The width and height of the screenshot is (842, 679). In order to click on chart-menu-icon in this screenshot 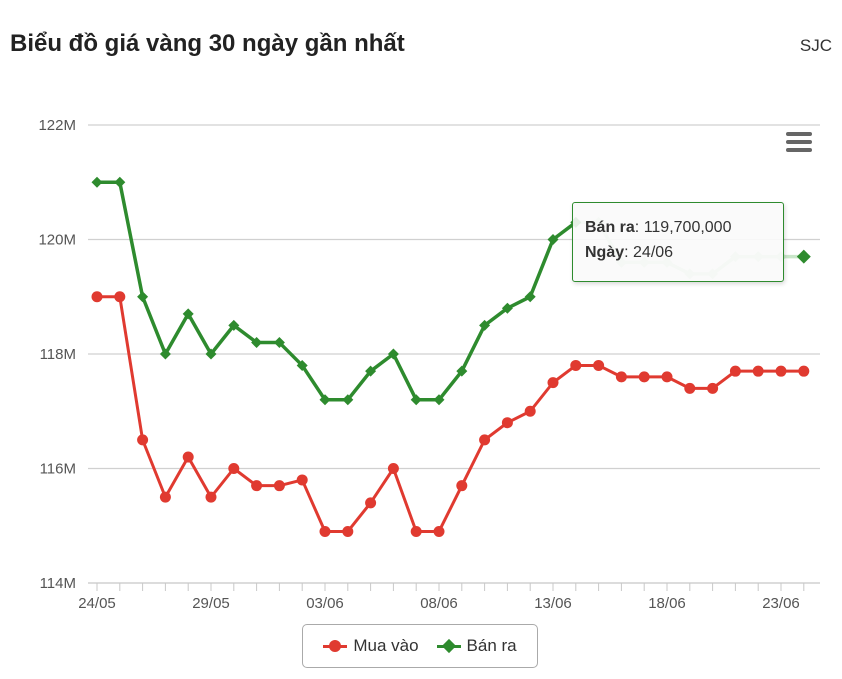, I will do `click(800, 143)`.